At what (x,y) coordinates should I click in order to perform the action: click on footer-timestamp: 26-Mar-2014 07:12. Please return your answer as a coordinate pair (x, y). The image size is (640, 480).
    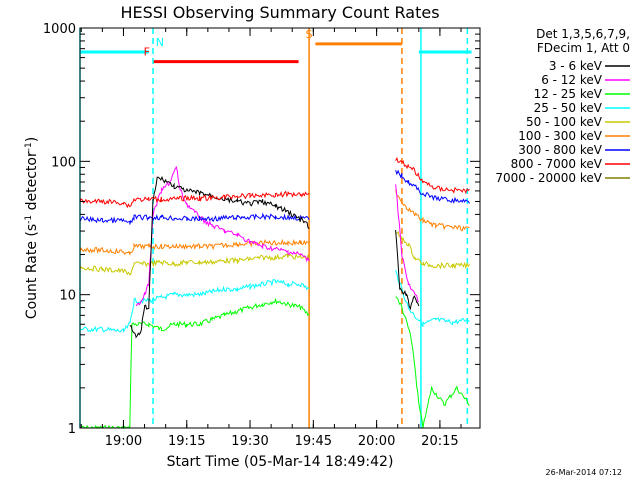
    Looking at the image, I should click on (584, 472).